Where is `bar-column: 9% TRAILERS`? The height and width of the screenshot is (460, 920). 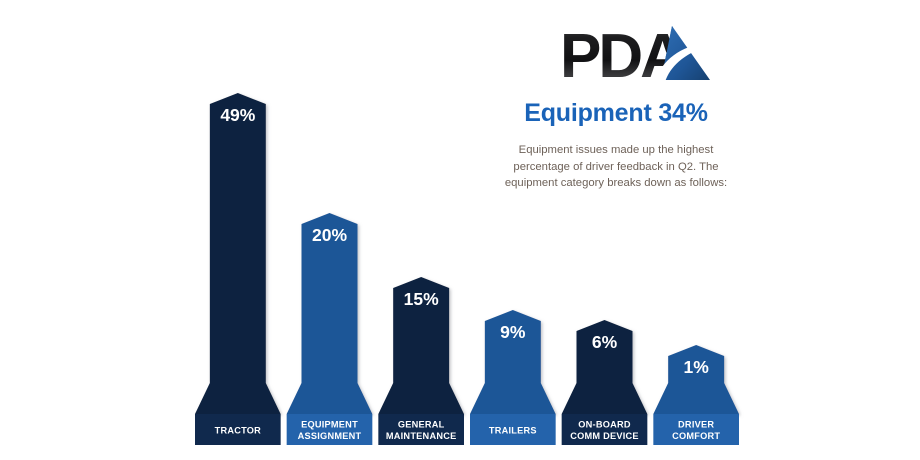
bar-column: 9% TRAILERS is located at coordinates (513, 377).